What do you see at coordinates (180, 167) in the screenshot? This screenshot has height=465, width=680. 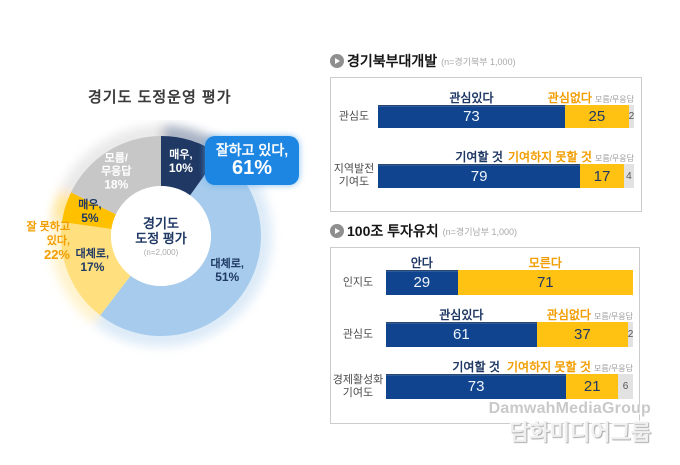 I see `slice-value: 10%` at bounding box center [180, 167].